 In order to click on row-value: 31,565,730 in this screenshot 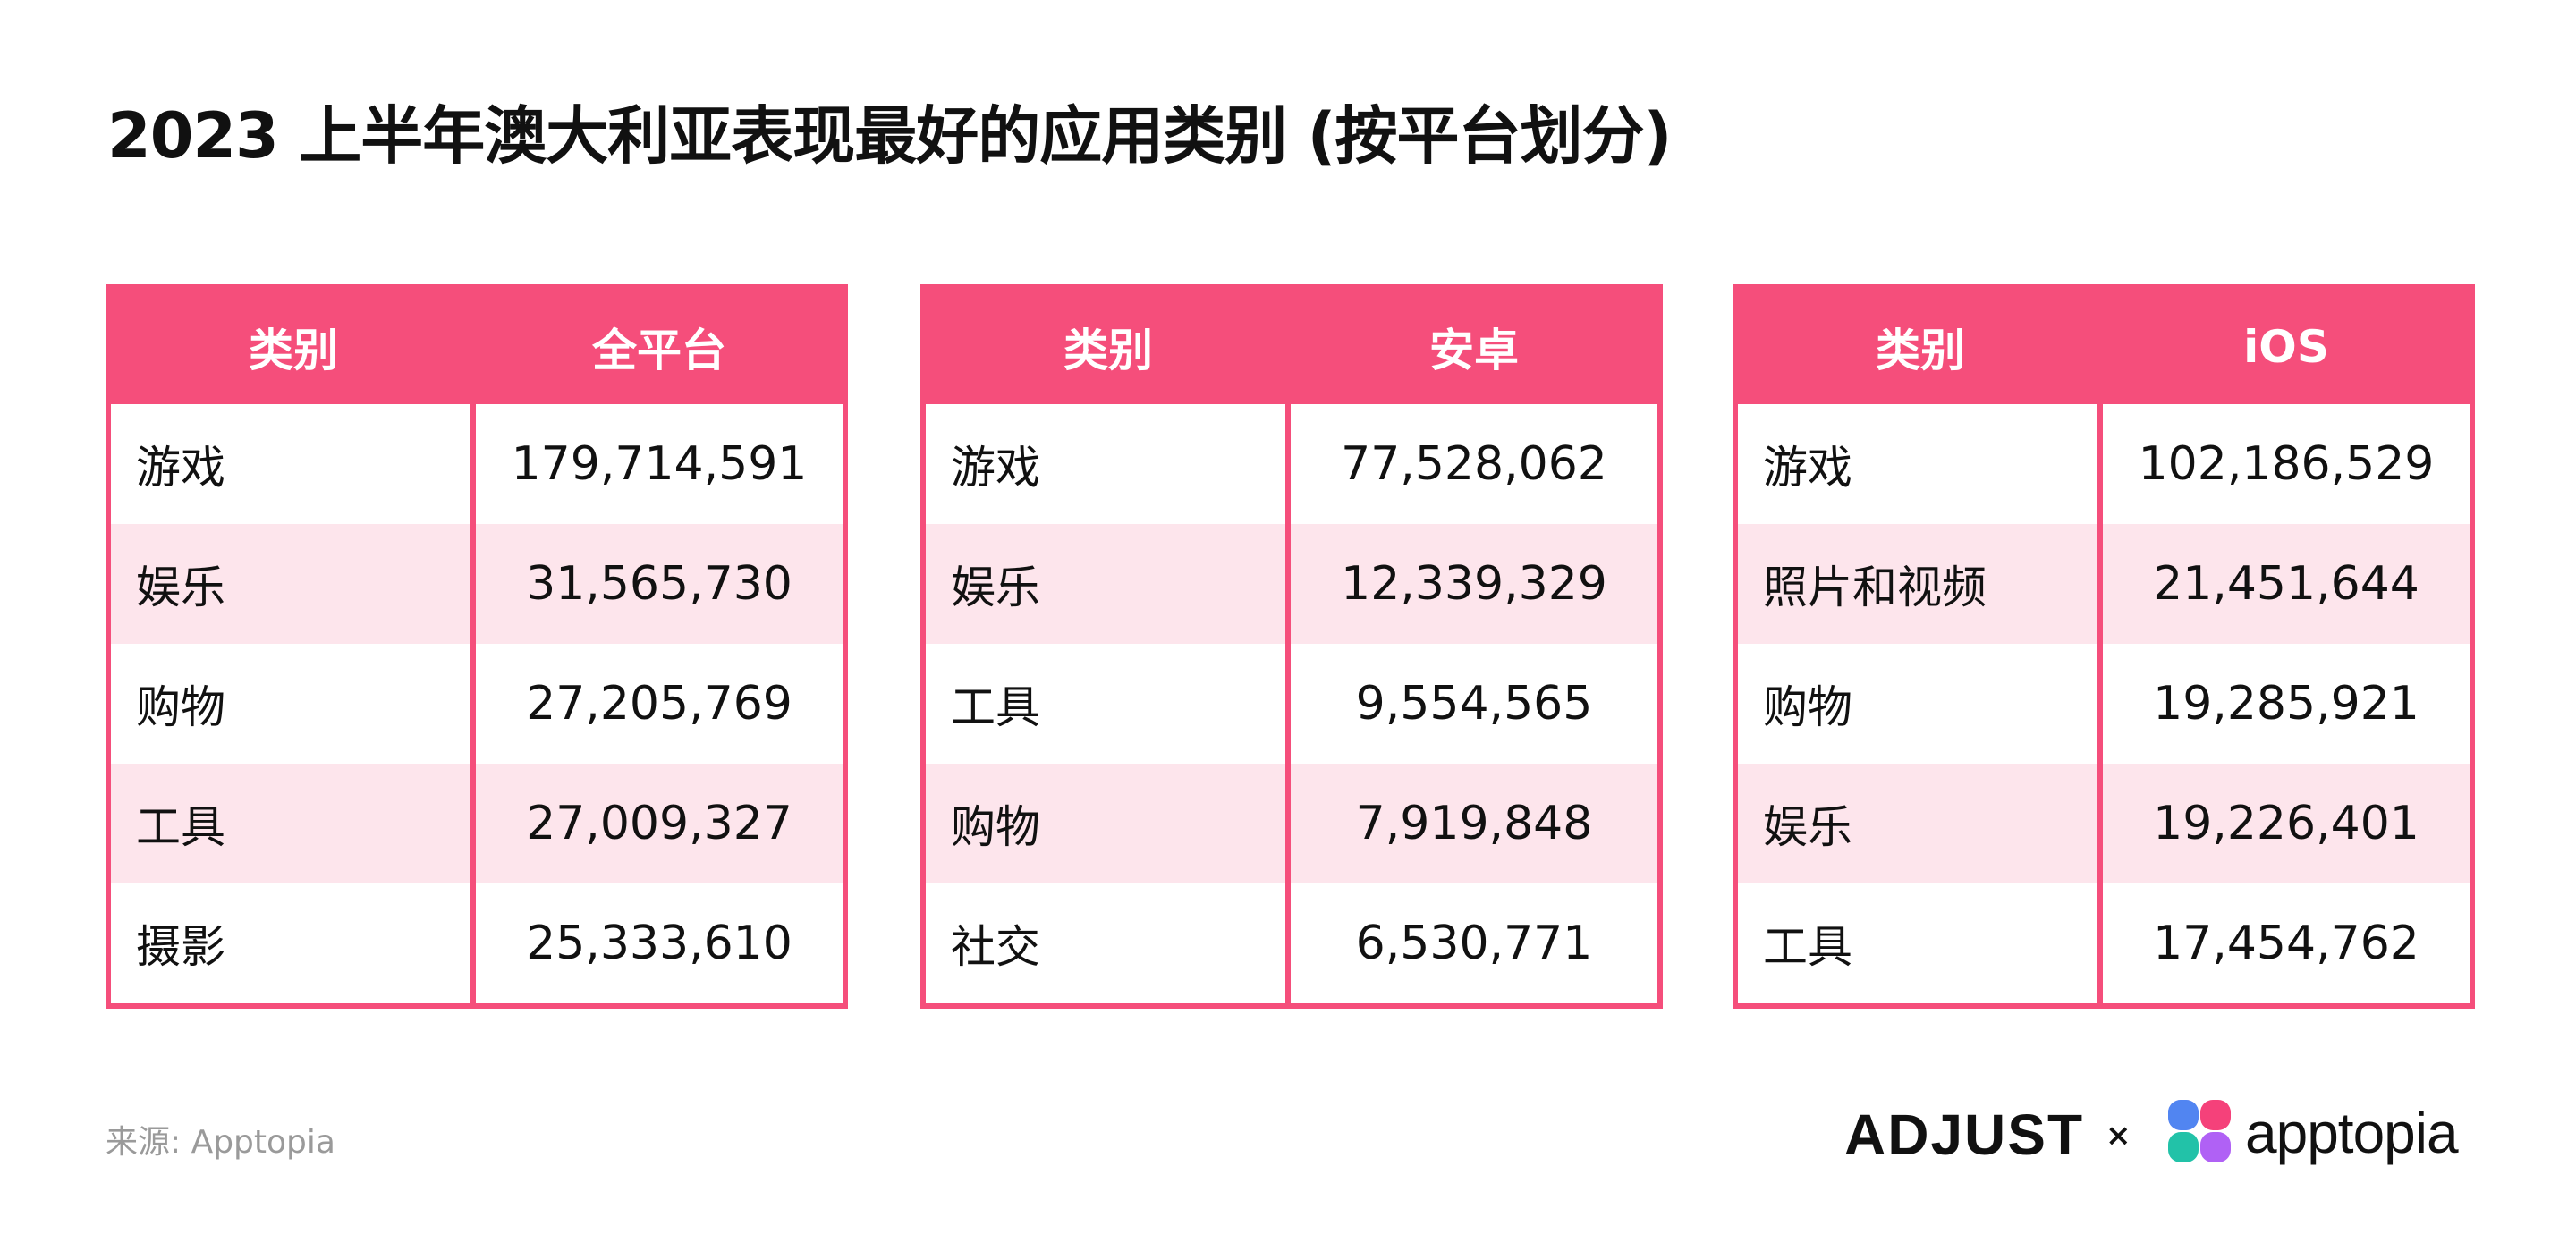, I will do `click(659, 584)`.